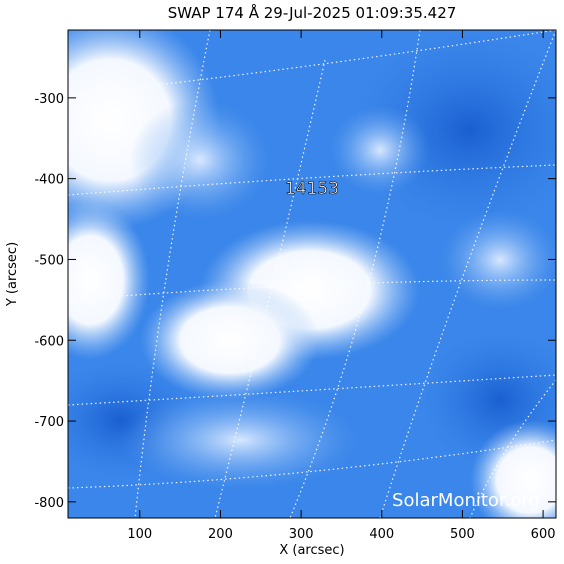 This screenshot has width=564, height=564. What do you see at coordinates (49, 180) in the screenshot?
I see `y-tick-label: -400` at bounding box center [49, 180].